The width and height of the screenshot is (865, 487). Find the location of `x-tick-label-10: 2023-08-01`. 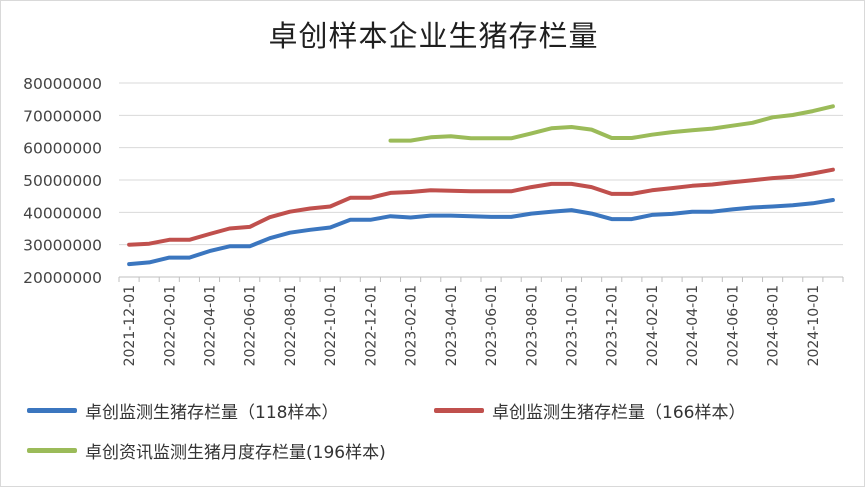

x-tick-label-10: 2023-08-01 is located at coordinates (532, 325).